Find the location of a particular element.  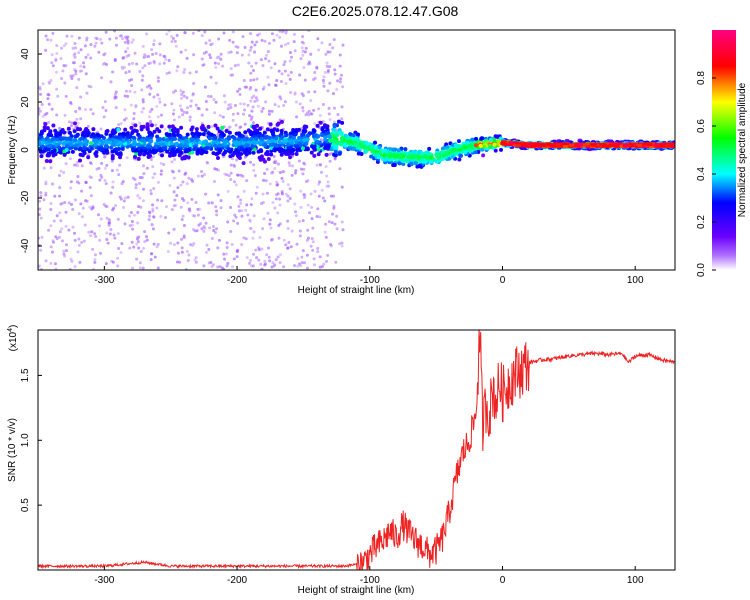

snr-scale-label: (x104) is located at coordinates (13, 338).